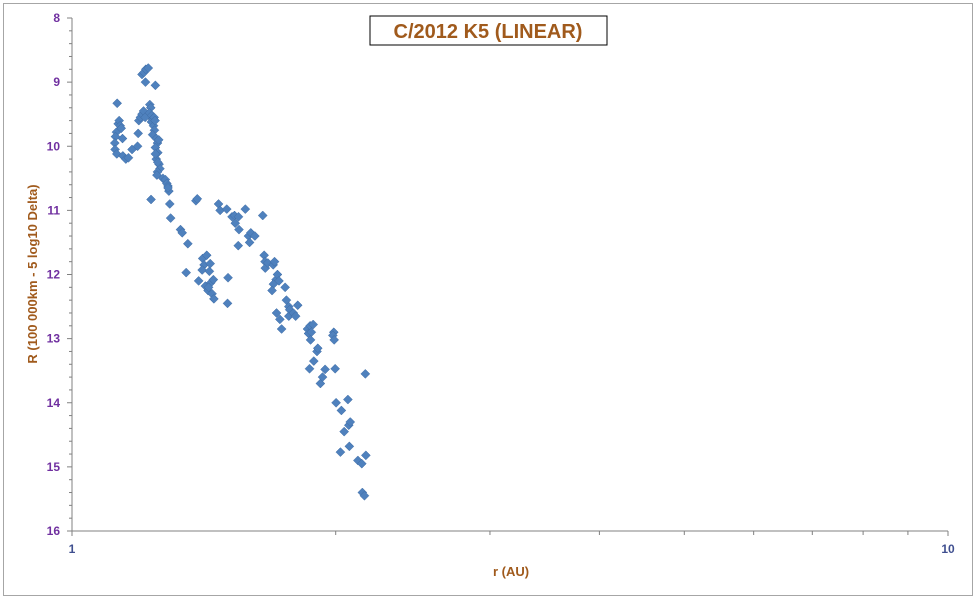 The width and height of the screenshot is (976, 599). I want to click on y-axis-ticks: 8 9 10 11 12 13 14 15 16, so click(59, 274).